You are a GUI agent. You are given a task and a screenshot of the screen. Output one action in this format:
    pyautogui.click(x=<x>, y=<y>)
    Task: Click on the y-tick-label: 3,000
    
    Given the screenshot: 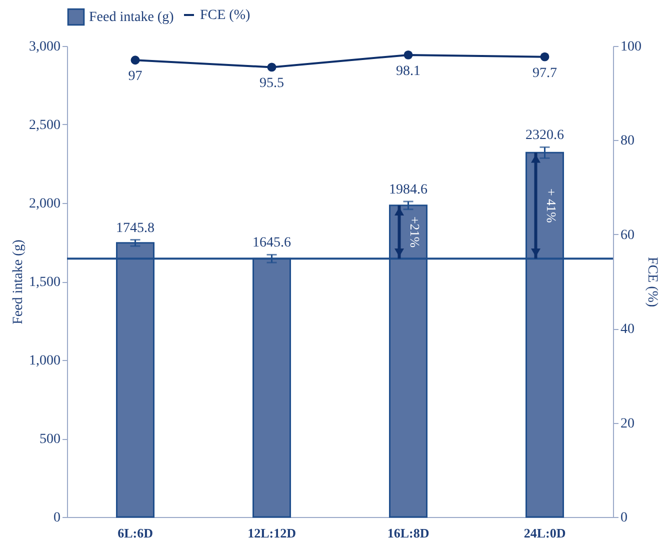 What is the action you would take?
    pyautogui.click(x=44, y=47)
    